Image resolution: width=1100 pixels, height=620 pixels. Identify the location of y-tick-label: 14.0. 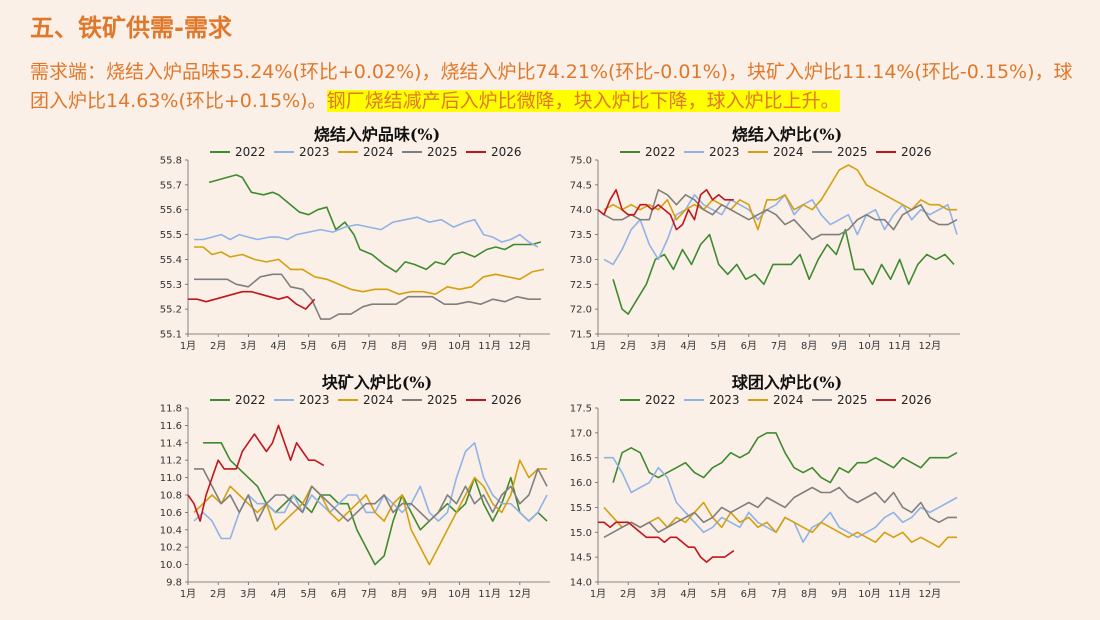
(581, 583).